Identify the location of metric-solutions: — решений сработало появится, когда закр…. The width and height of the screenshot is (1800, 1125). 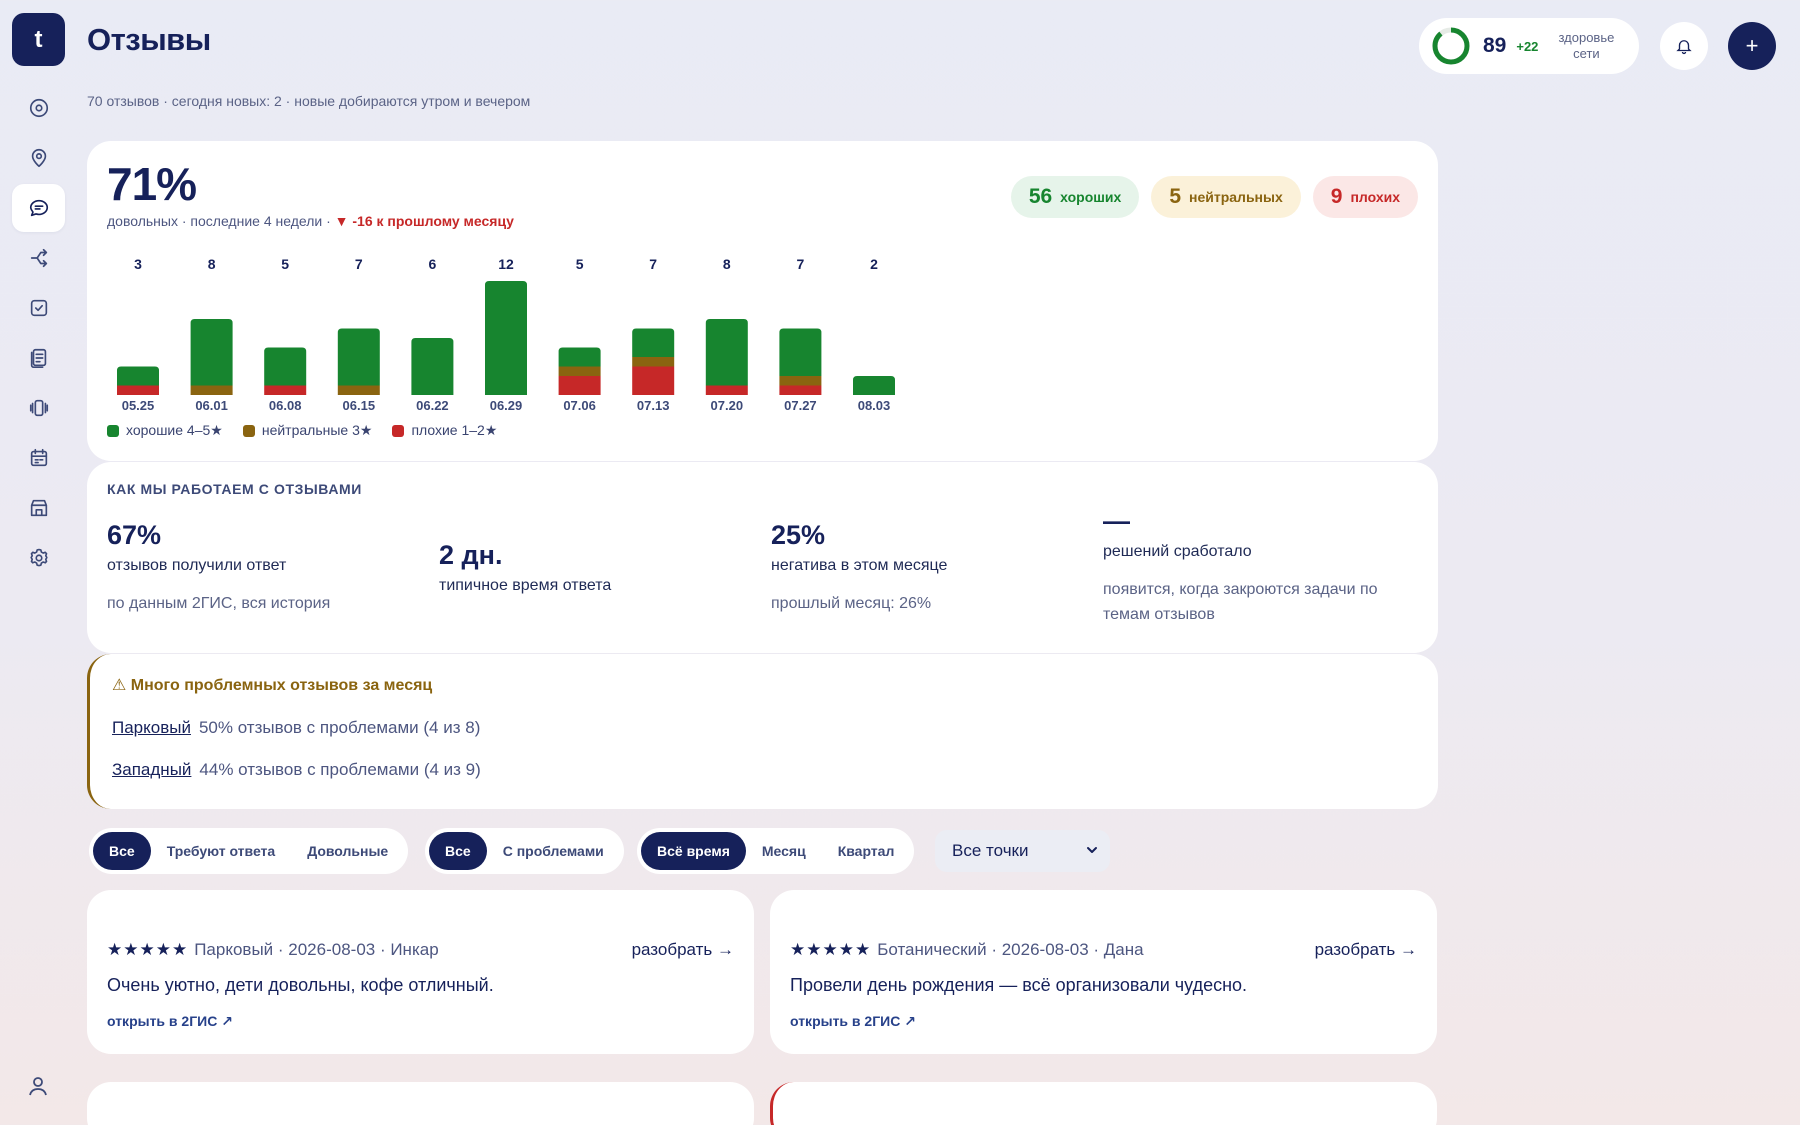
(1263, 566).